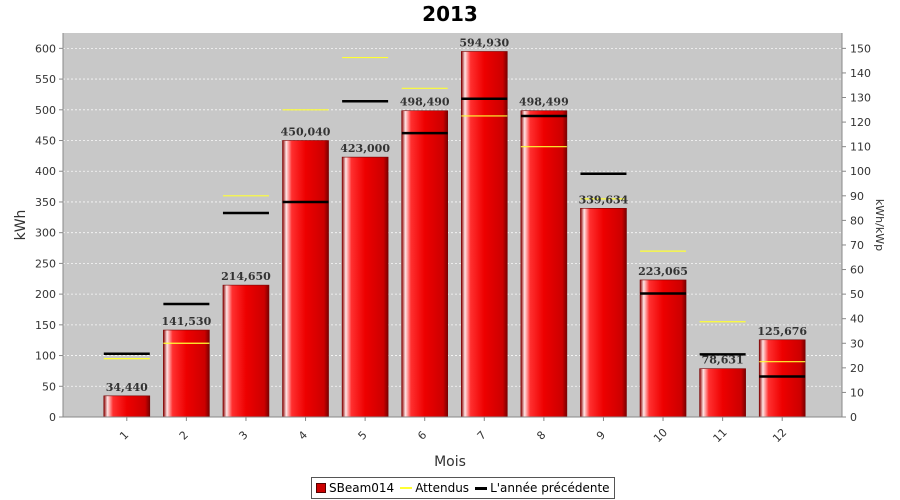  Describe the element at coordinates (45, 294) in the screenshot. I see `y-tick-label: 200` at that location.